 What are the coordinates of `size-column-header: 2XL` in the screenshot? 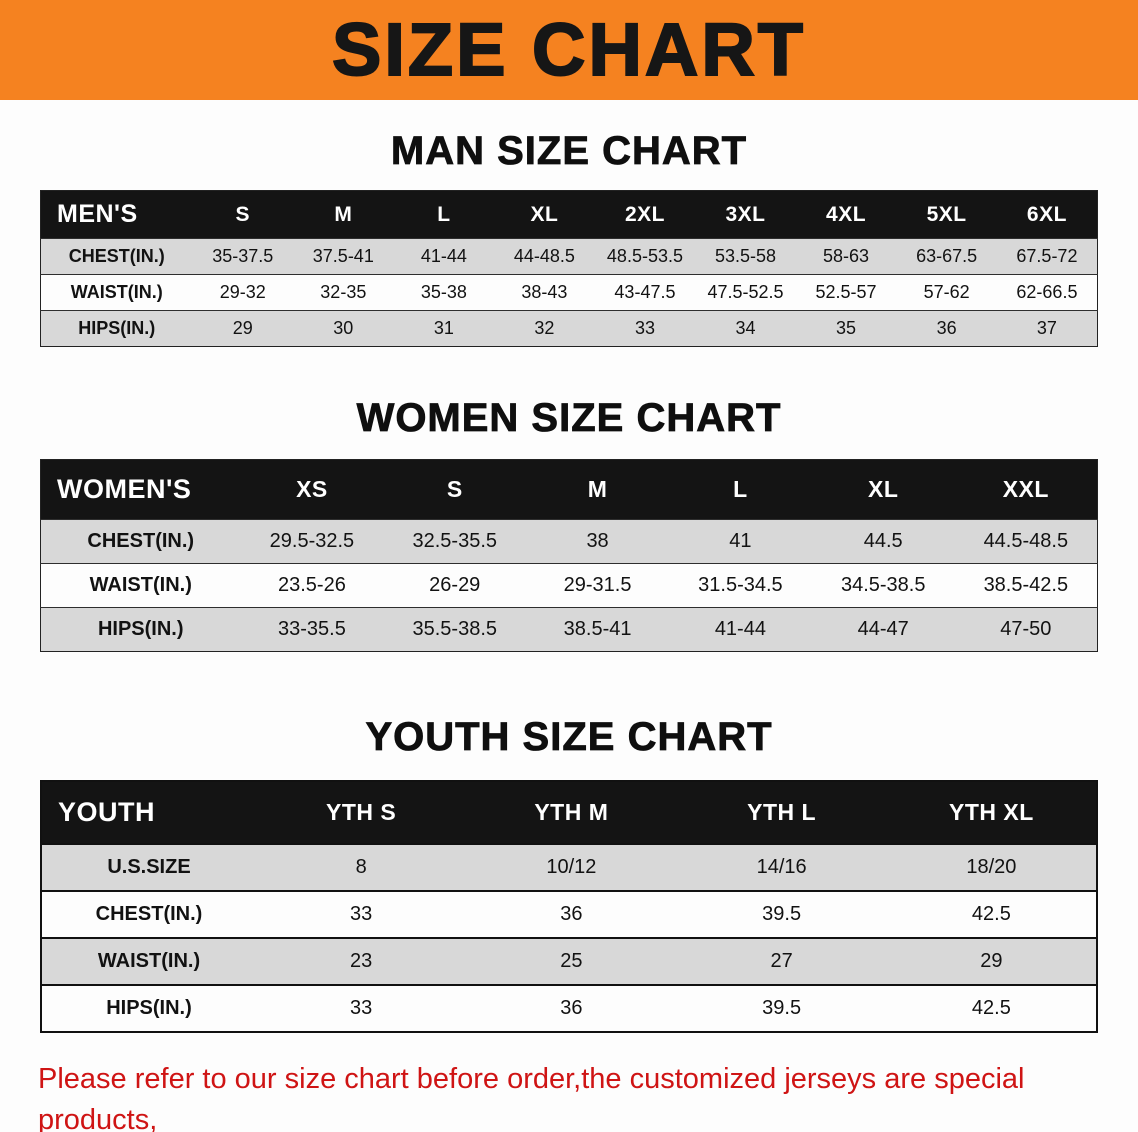 It's located at (644, 214).